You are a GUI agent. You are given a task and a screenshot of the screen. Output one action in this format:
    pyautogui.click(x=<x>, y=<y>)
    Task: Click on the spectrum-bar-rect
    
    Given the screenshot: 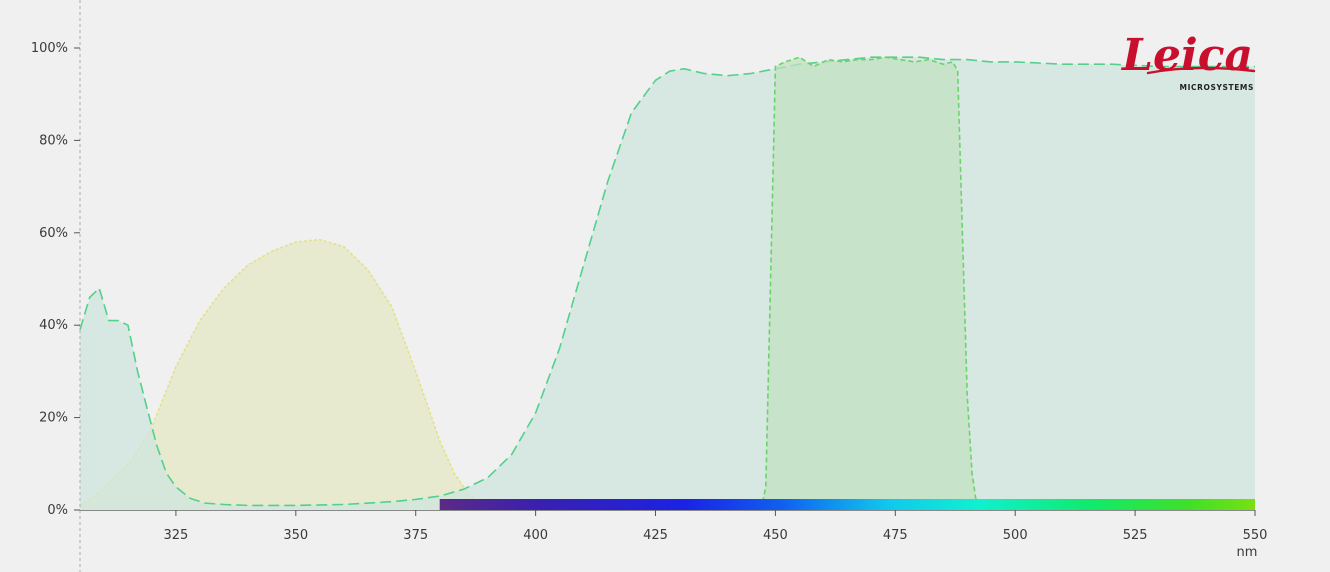 What is the action you would take?
    pyautogui.click(x=847, y=504)
    